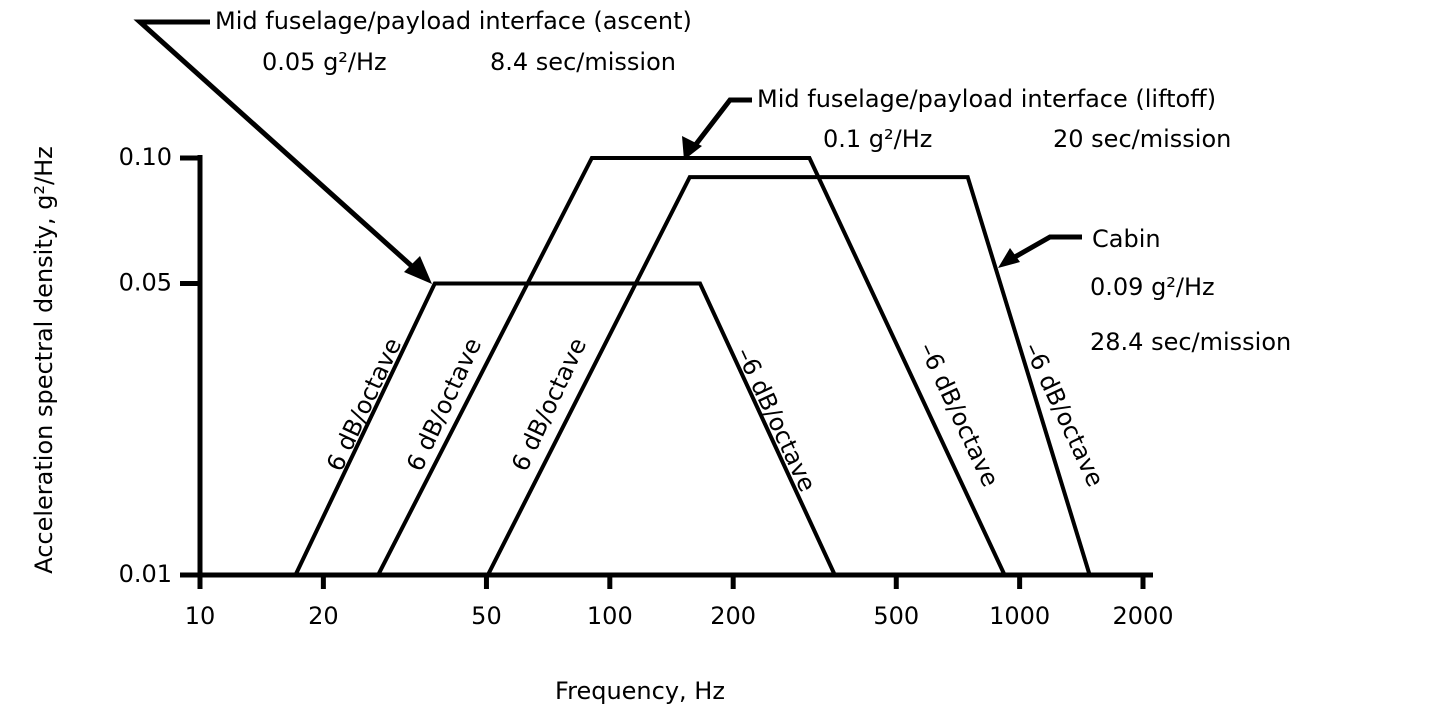  Describe the element at coordinates (896, 616) in the screenshot. I see `x-tick-label: 500` at that location.